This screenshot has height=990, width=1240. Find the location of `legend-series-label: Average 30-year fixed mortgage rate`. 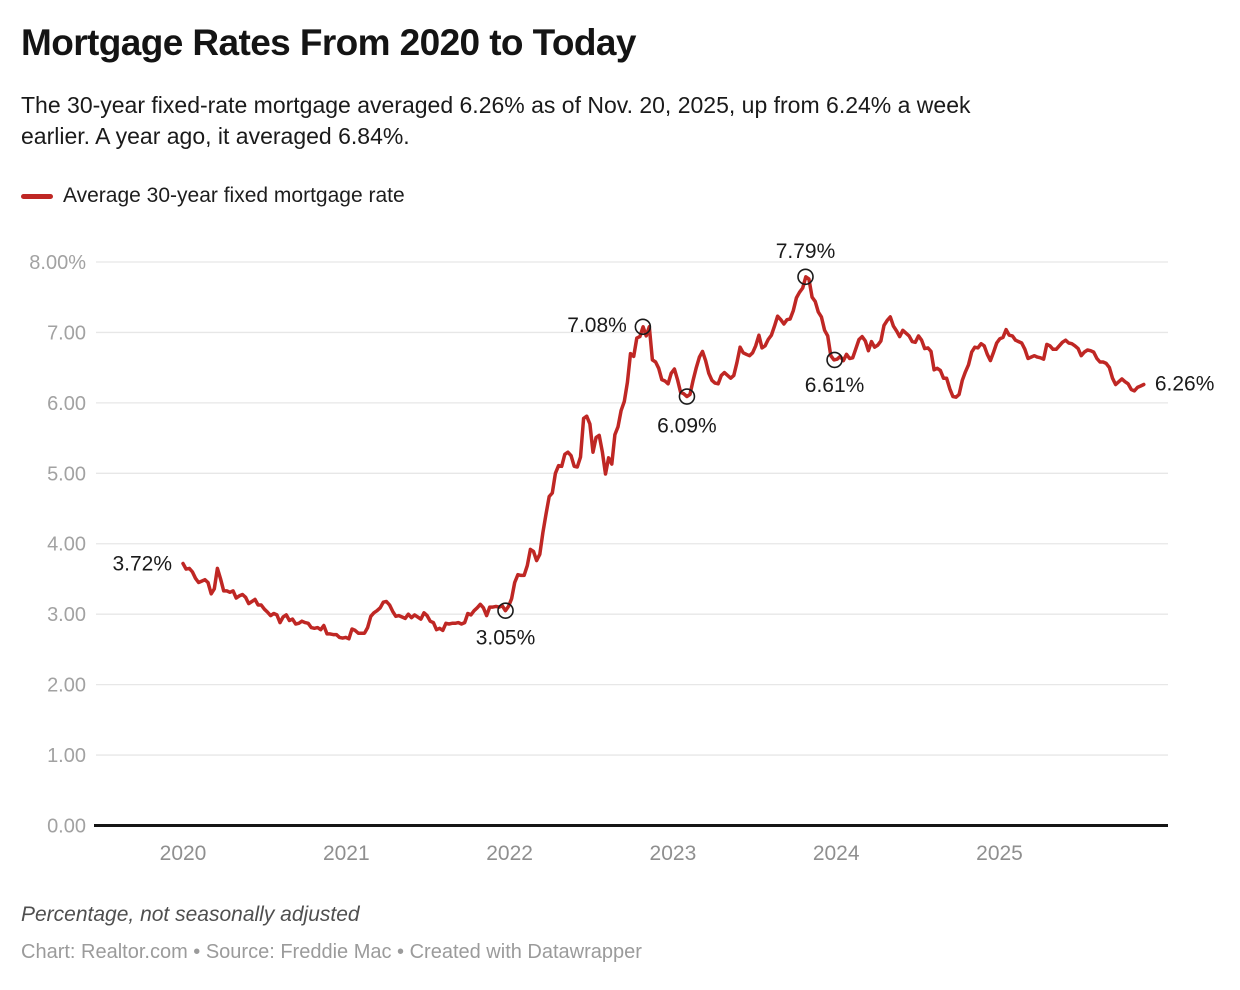

legend-series-label: Average 30-year fixed mortgage rate is located at coordinates (234, 195).